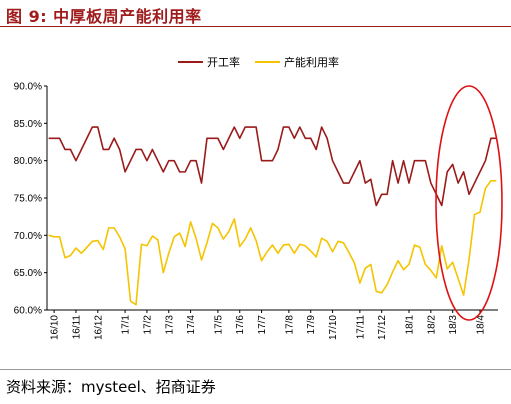 Image resolution: width=511 pixels, height=404 pixels. Describe the element at coordinates (333, 327) in the screenshot. I see `x-tick-label: 17/10` at that location.